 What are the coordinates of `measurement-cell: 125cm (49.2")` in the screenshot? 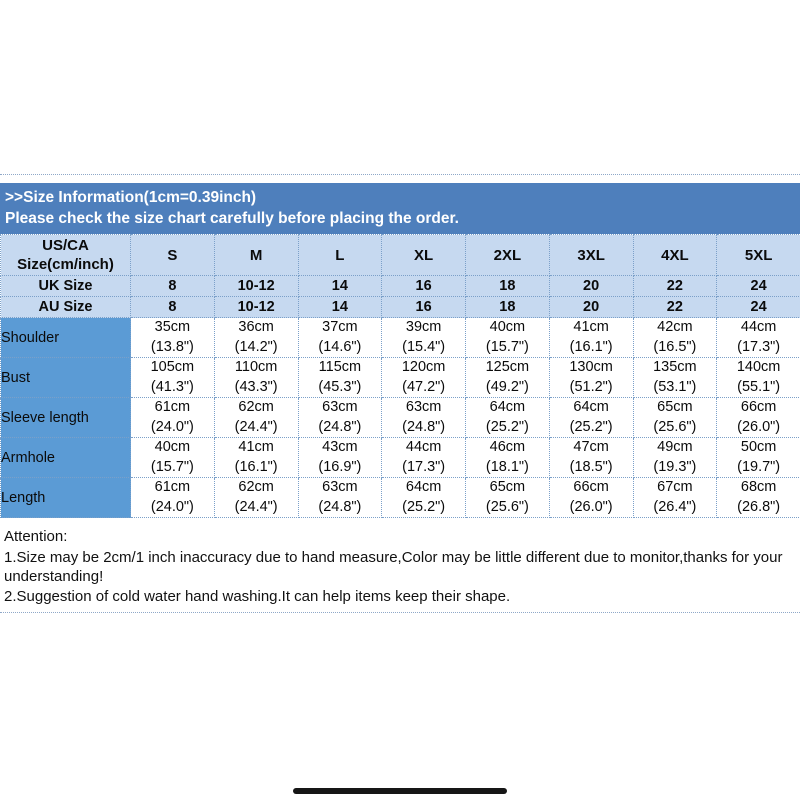 It's located at (507, 377).